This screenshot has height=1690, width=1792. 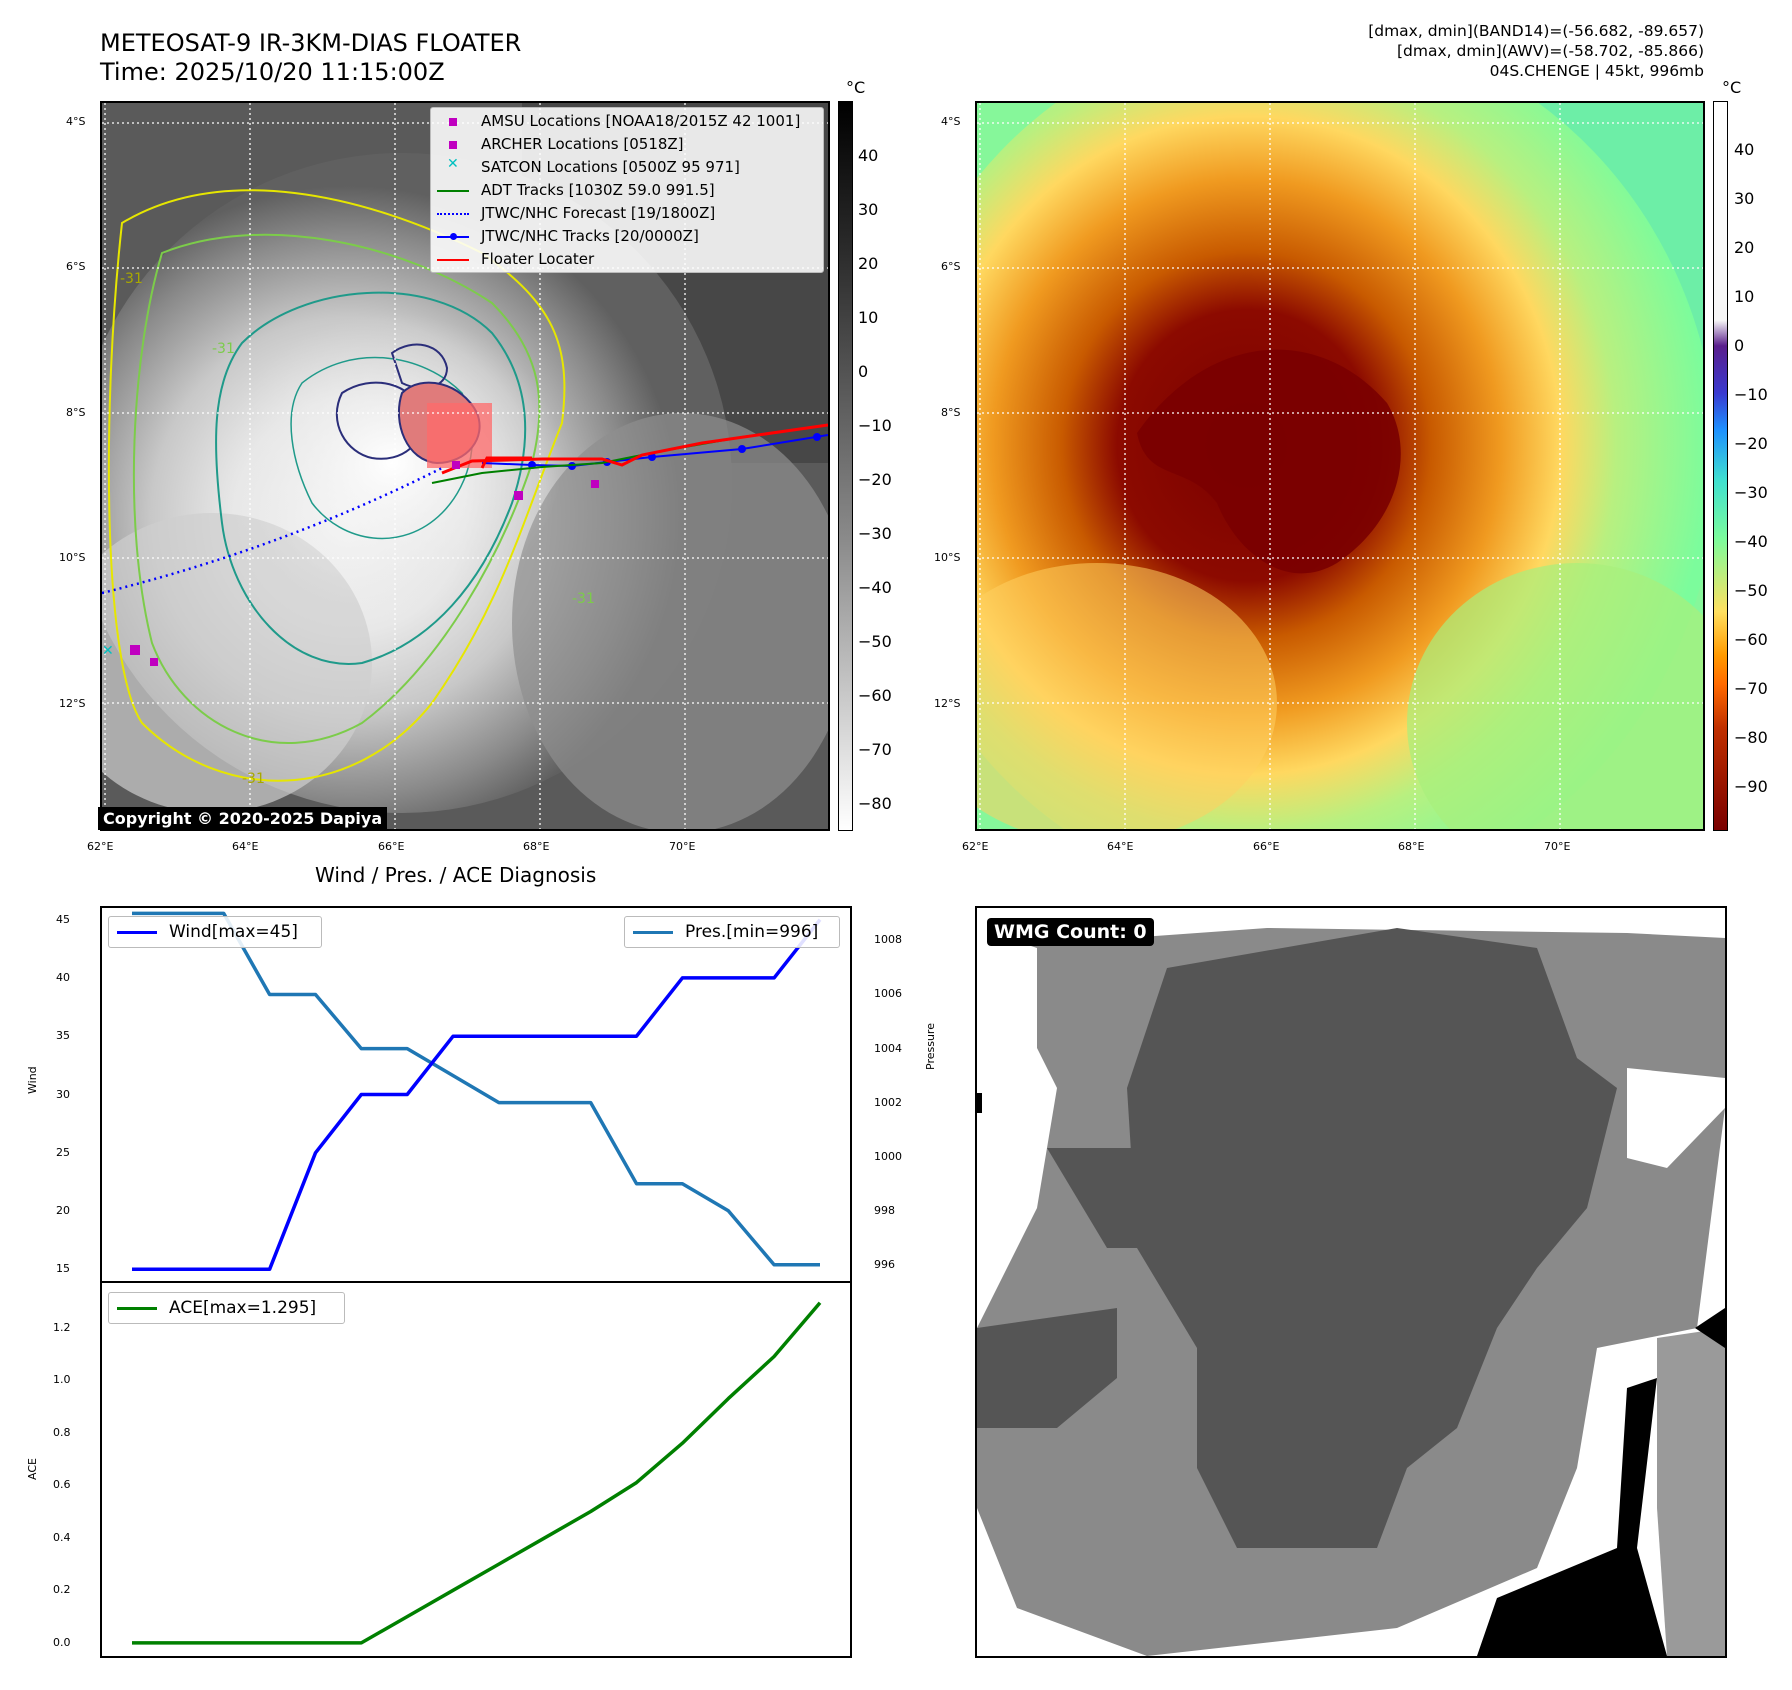 What do you see at coordinates (888, 1156) in the screenshot?
I see `pressure-tick-label: 1000` at bounding box center [888, 1156].